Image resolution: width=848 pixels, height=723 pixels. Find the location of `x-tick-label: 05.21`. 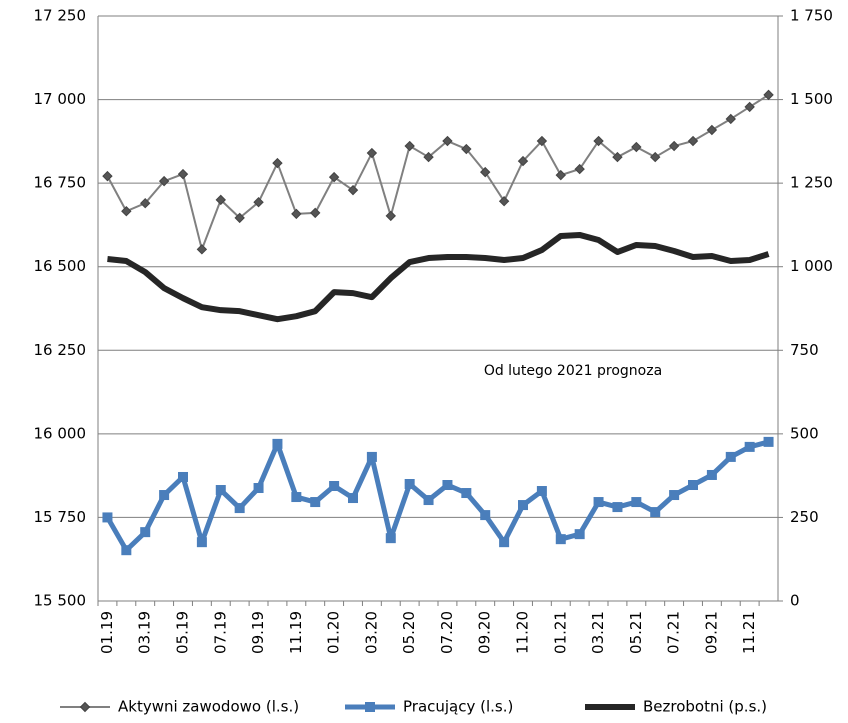

x-tick-label: 05.21 is located at coordinates (636, 632).